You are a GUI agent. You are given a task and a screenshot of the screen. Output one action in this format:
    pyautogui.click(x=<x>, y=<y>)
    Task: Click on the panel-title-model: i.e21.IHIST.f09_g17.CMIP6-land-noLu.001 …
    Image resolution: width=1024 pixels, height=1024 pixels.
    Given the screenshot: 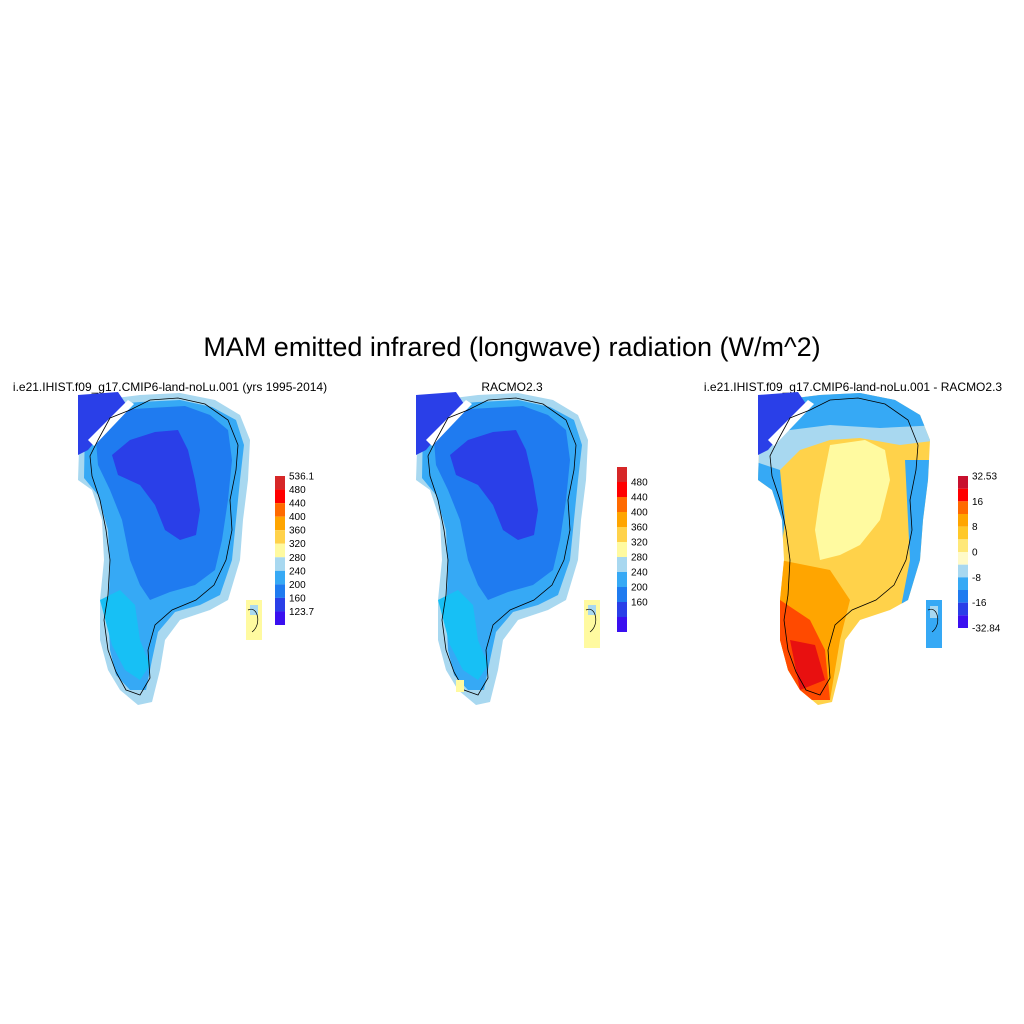 What is the action you would take?
    pyautogui.click(x=170, y=387)
    